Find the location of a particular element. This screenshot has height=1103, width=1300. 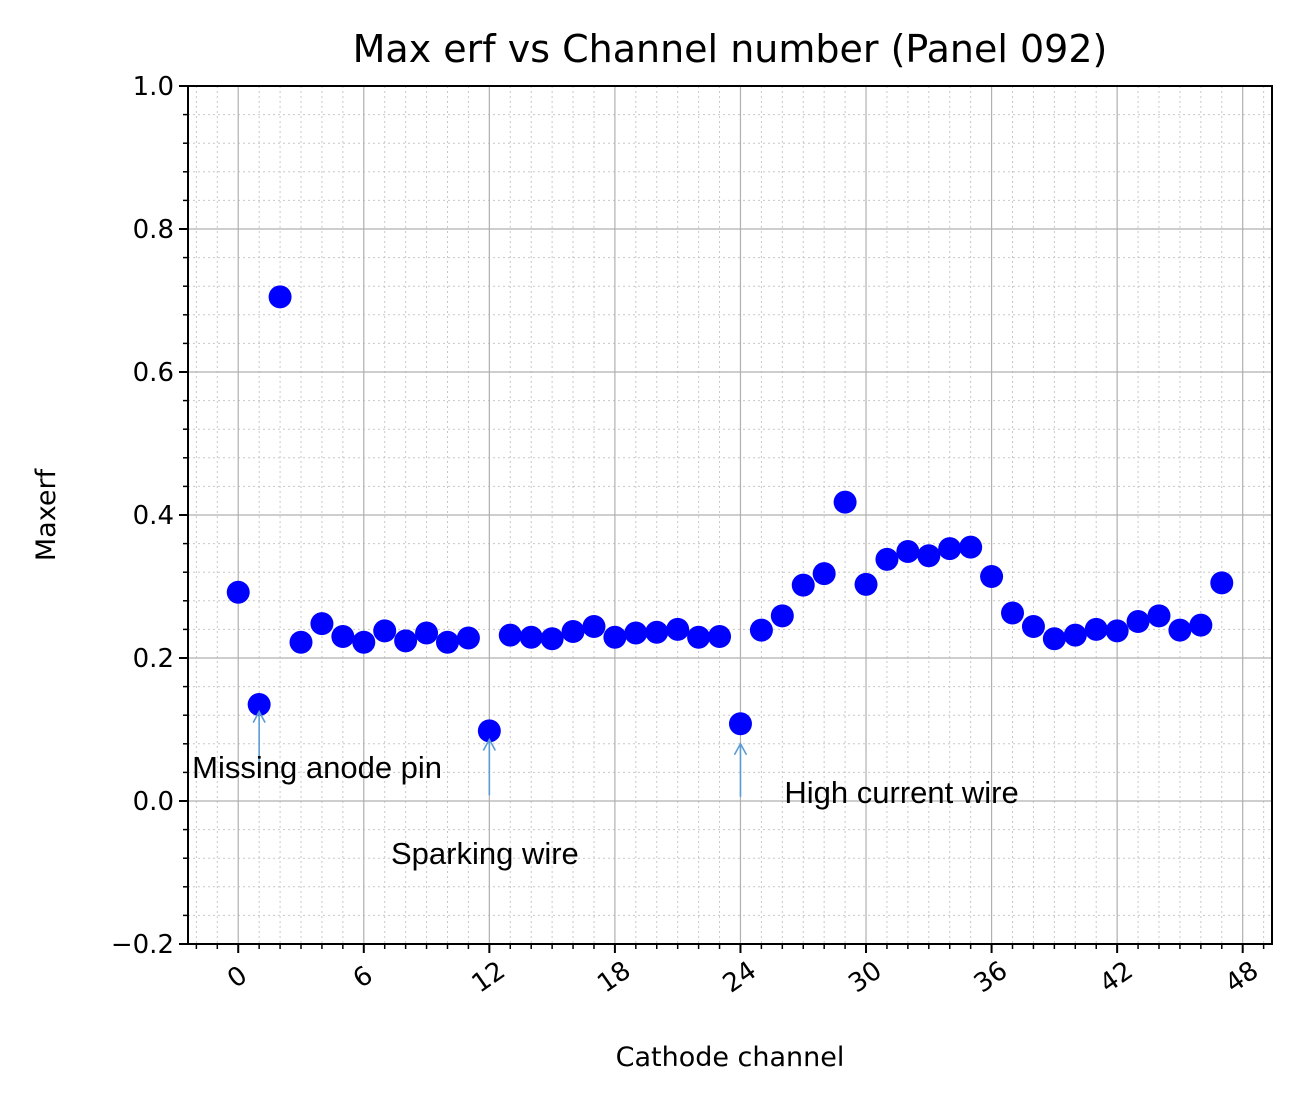

y-tick-label: 0.6 is located at coordinates (153, 373).